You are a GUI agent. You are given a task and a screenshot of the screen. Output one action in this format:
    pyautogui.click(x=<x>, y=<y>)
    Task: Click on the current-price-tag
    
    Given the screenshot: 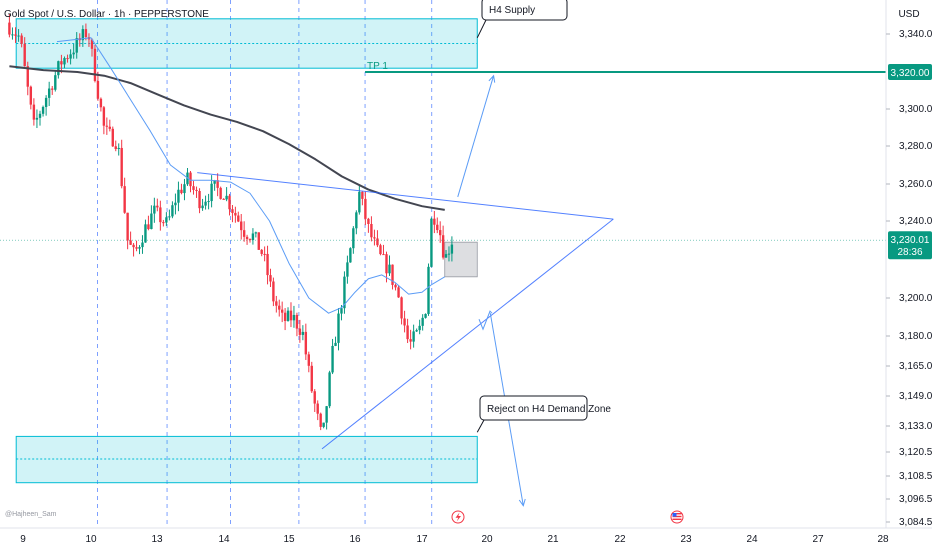 What is the action you would take?
    pyautogui.click(x=910, y=245)
    